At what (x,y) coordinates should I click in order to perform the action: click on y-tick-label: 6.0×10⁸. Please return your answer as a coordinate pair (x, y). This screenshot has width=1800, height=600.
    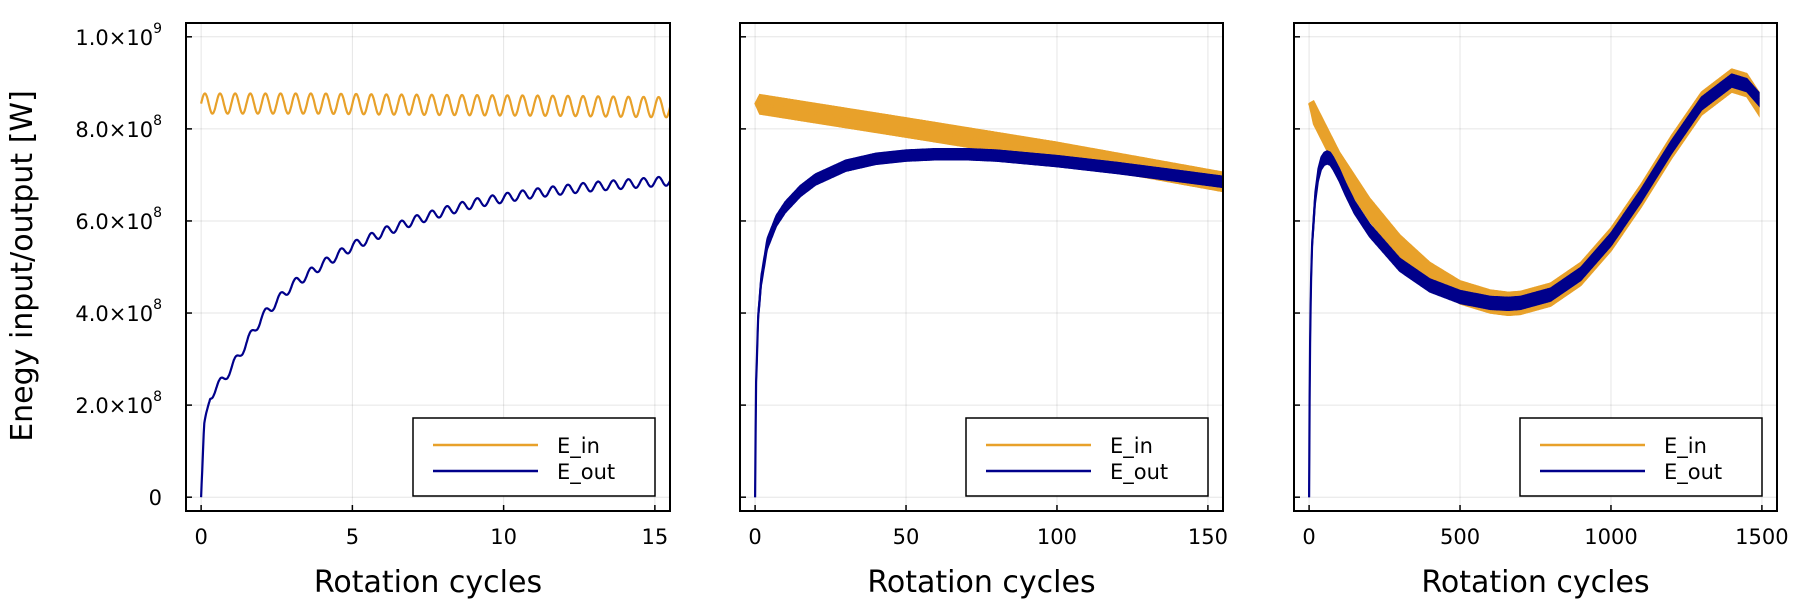
    Looking at the image, I should click on (118, 219).